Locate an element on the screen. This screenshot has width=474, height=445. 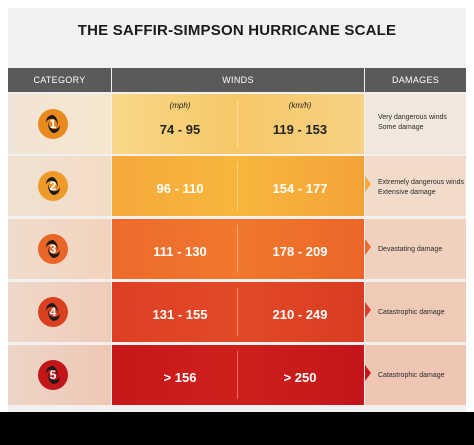
category-number: 3 is located at coordinates (53, 249).